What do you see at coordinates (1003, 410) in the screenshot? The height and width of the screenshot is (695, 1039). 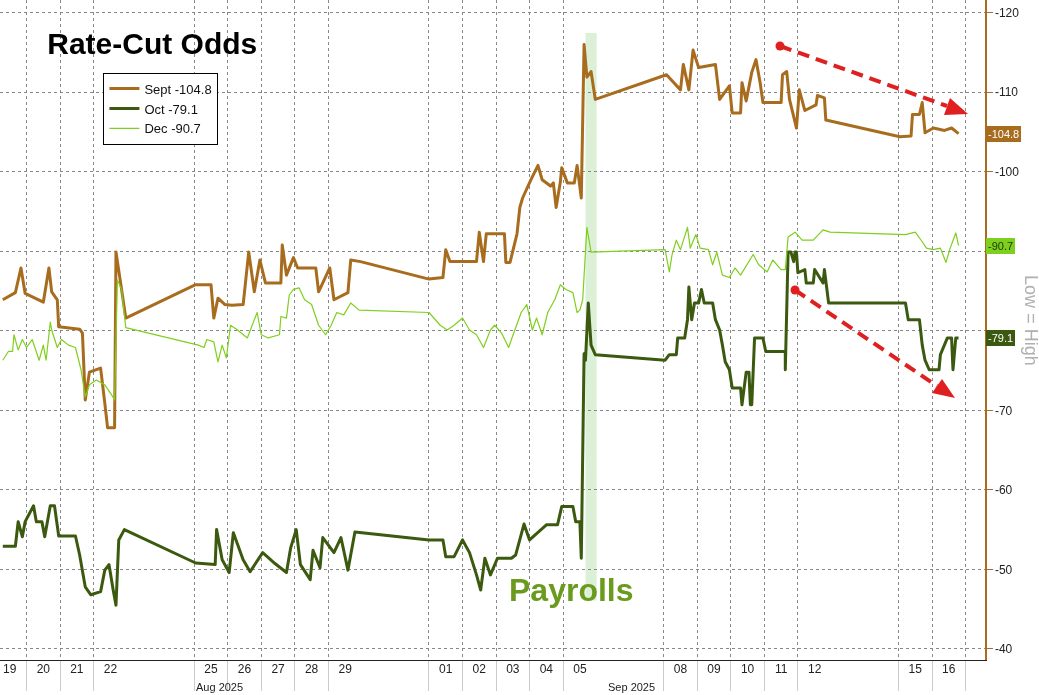 I see `y-tick-label: -70` at bounding box center [1003, 410].